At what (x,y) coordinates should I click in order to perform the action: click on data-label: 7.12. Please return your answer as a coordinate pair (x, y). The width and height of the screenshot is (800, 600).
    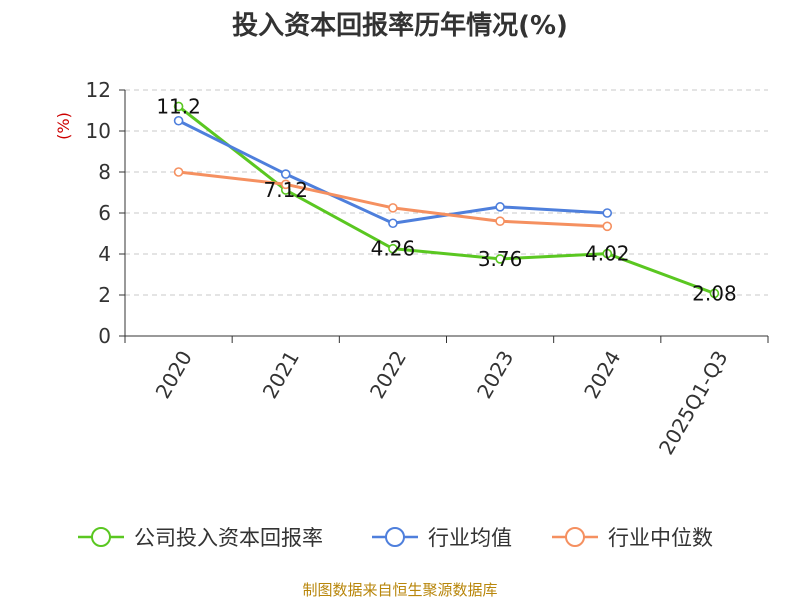
    Looking at the image, I should click on (285, 190).